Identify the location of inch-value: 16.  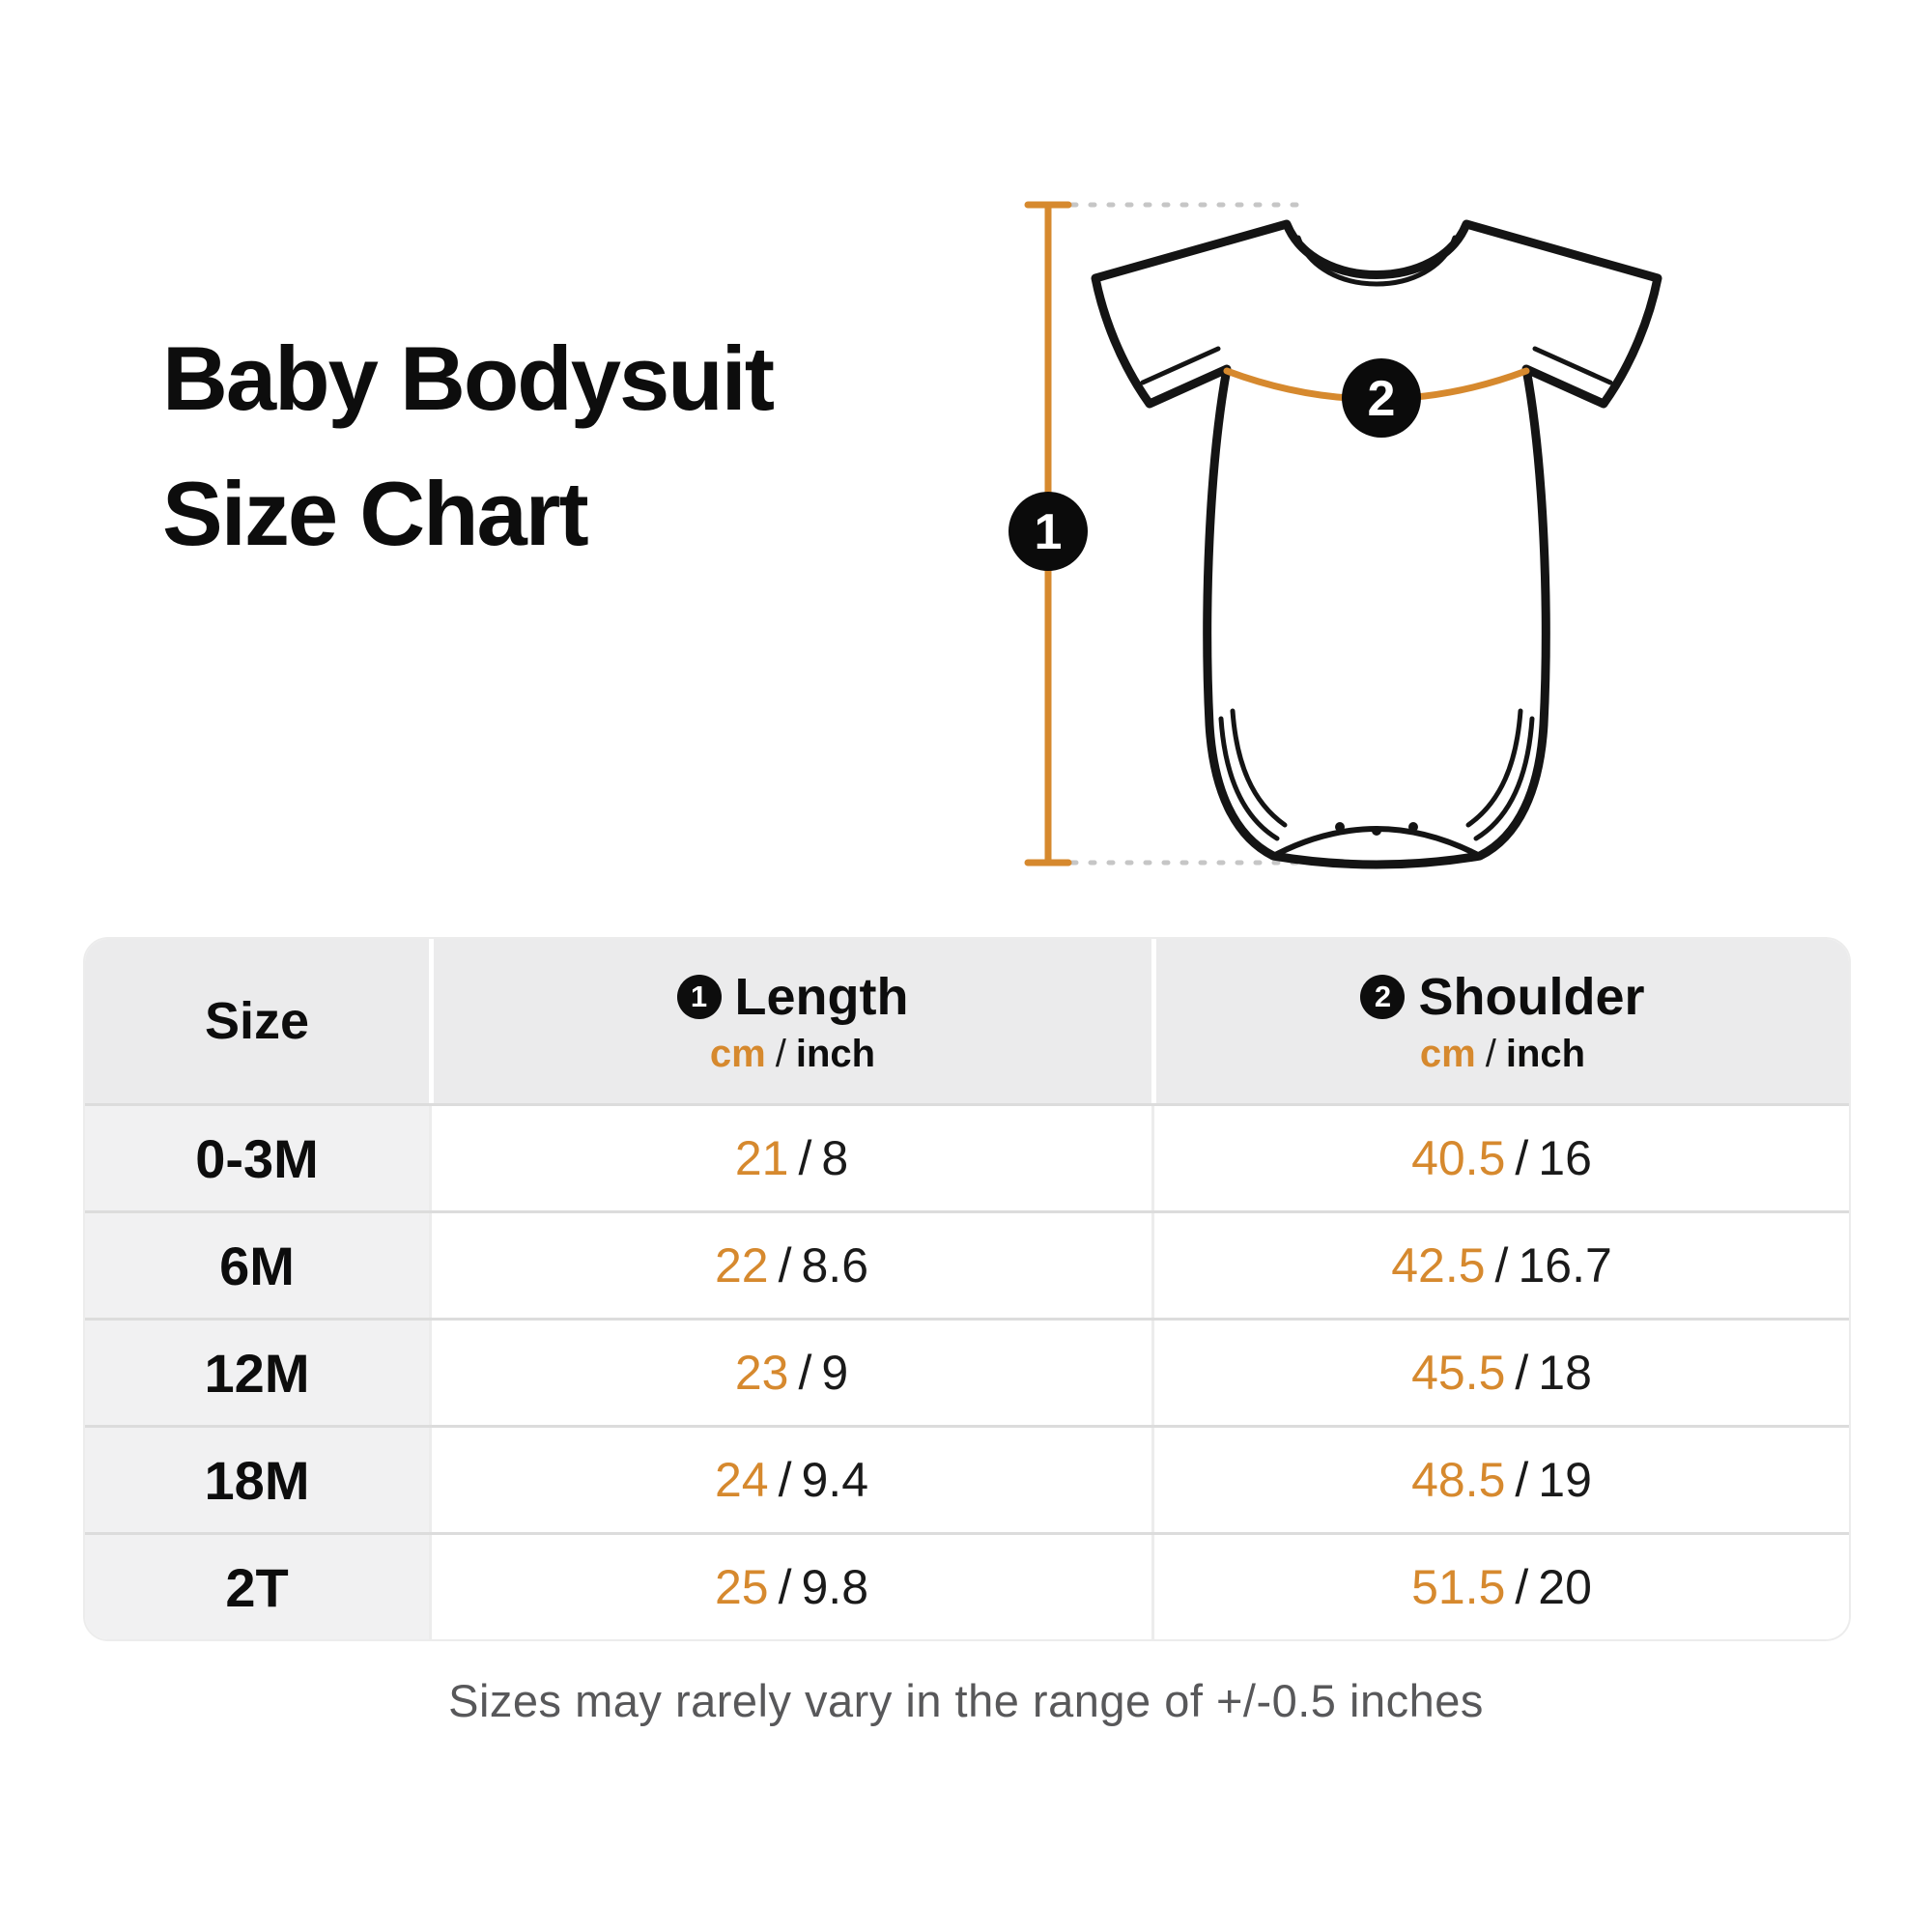
(1565, 1158).